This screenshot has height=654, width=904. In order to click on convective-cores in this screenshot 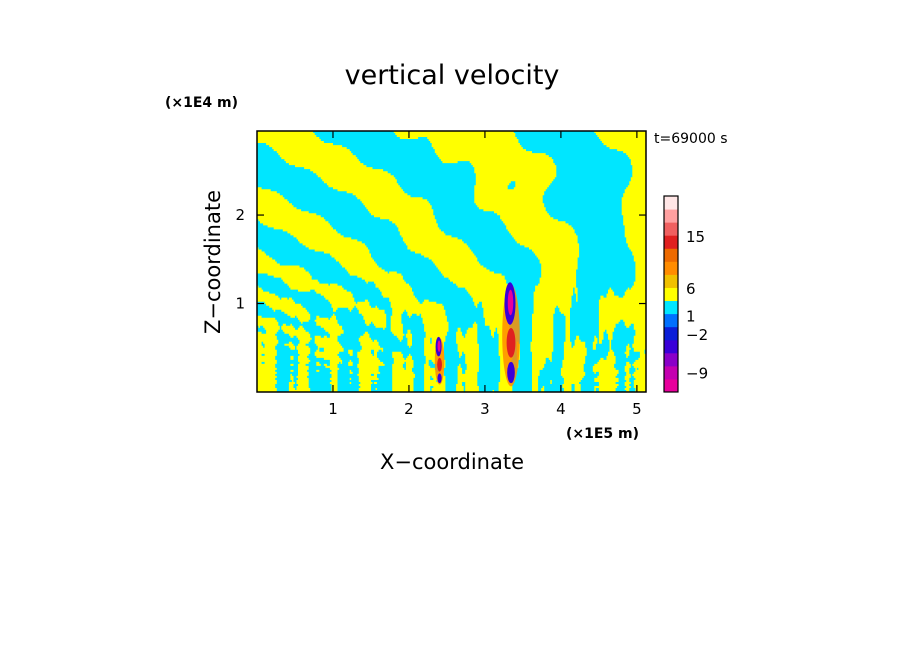, I will do `click(477, 334)`.